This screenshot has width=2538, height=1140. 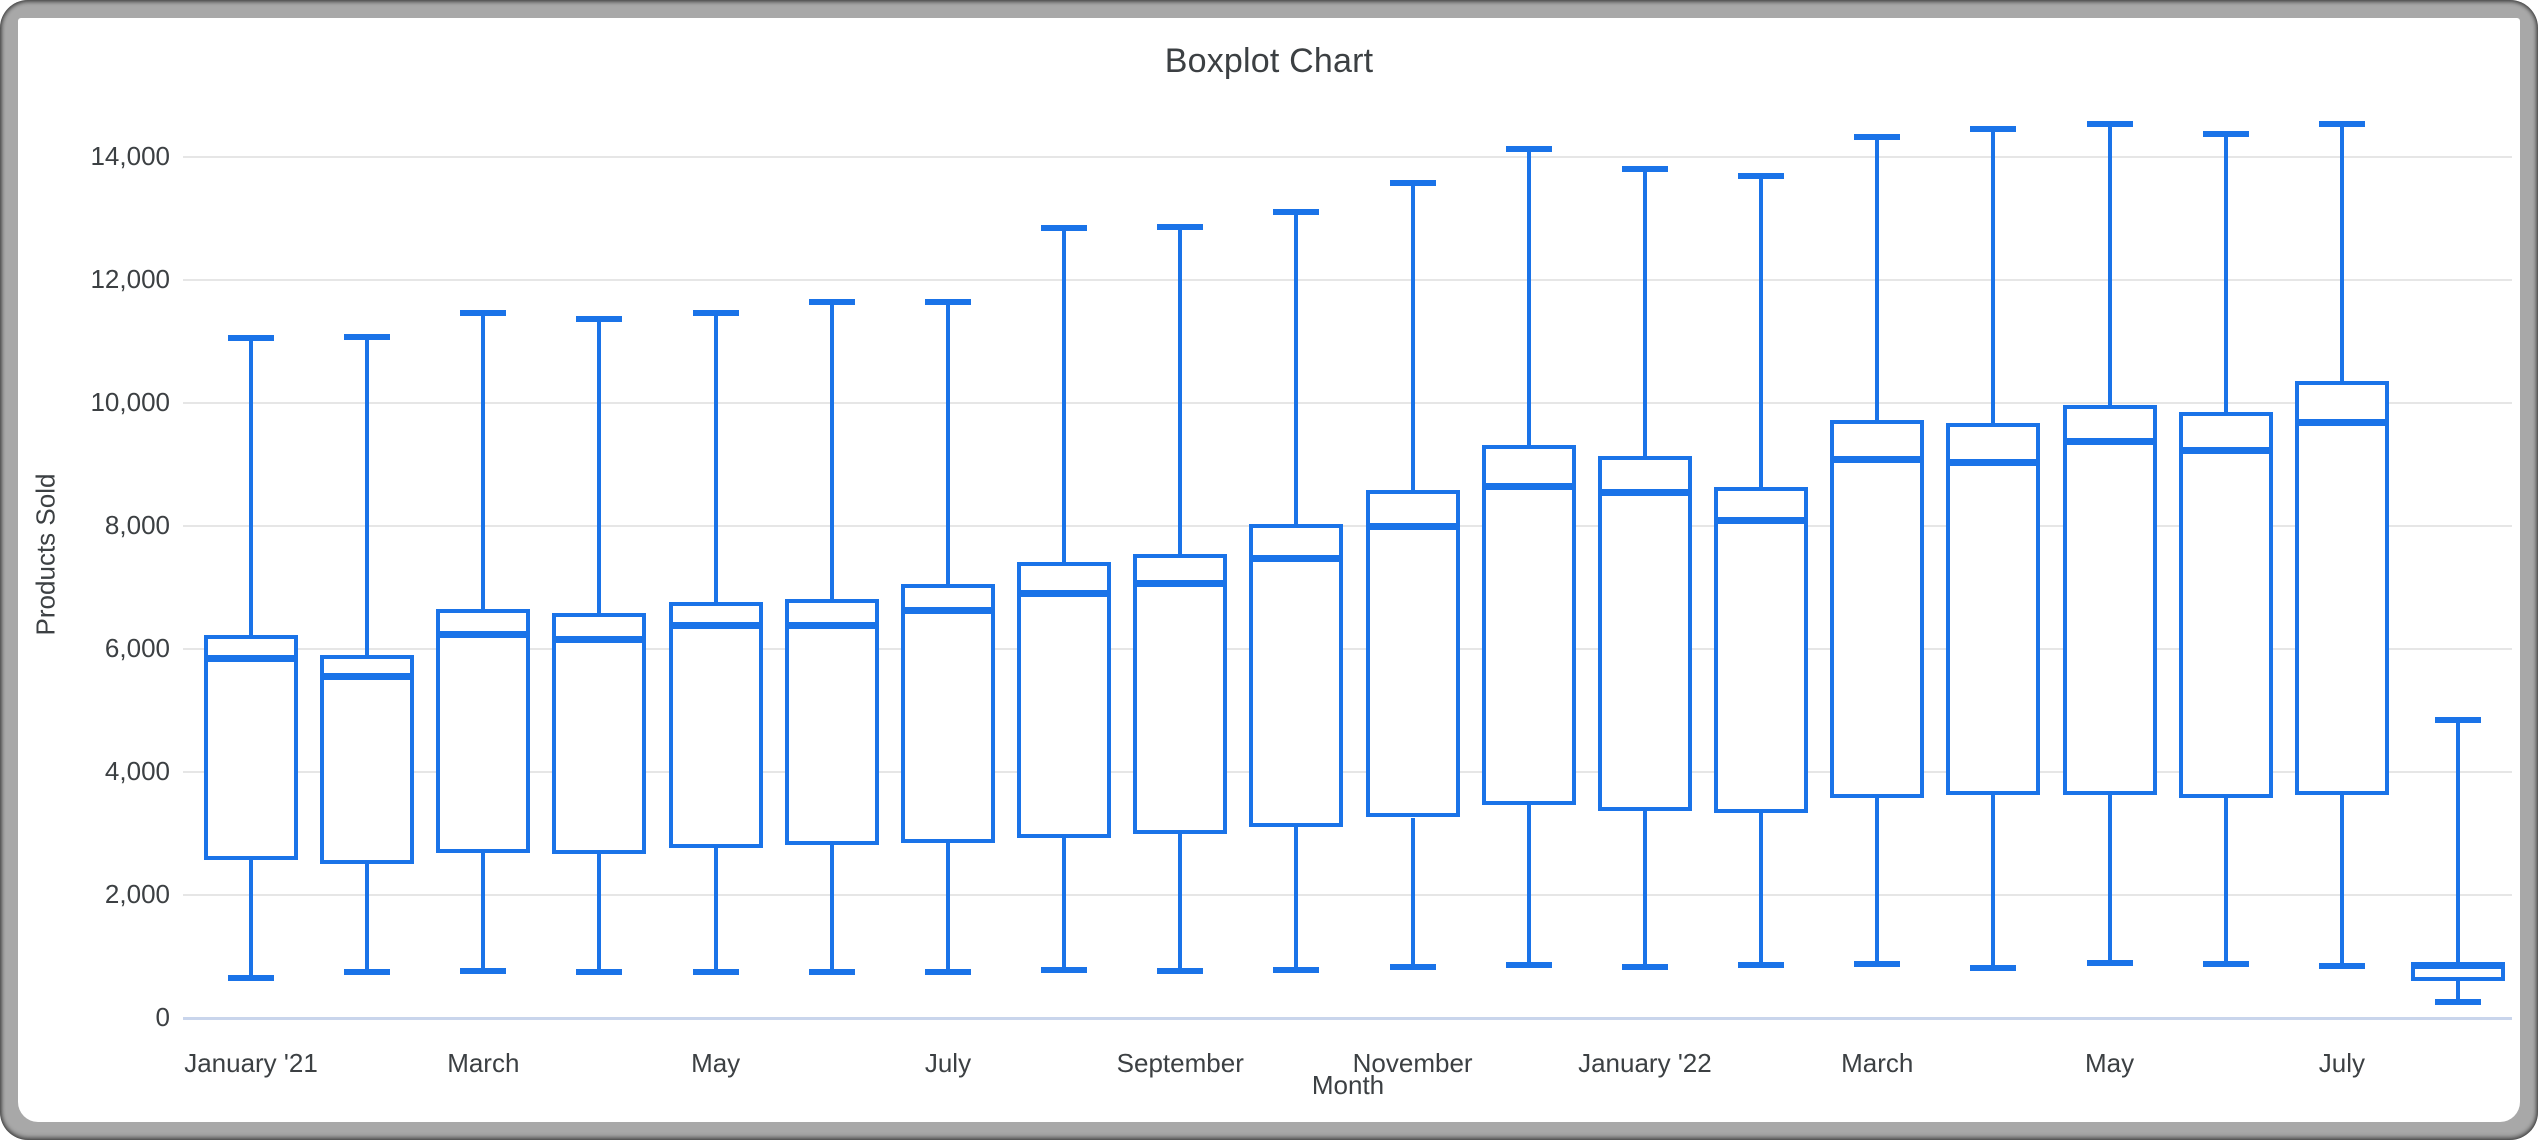 What do you see at coordinates (1269, 61) in the screenshot?
I see `chart-title: Boxplot Chart` at bounding box center [1269, 61].